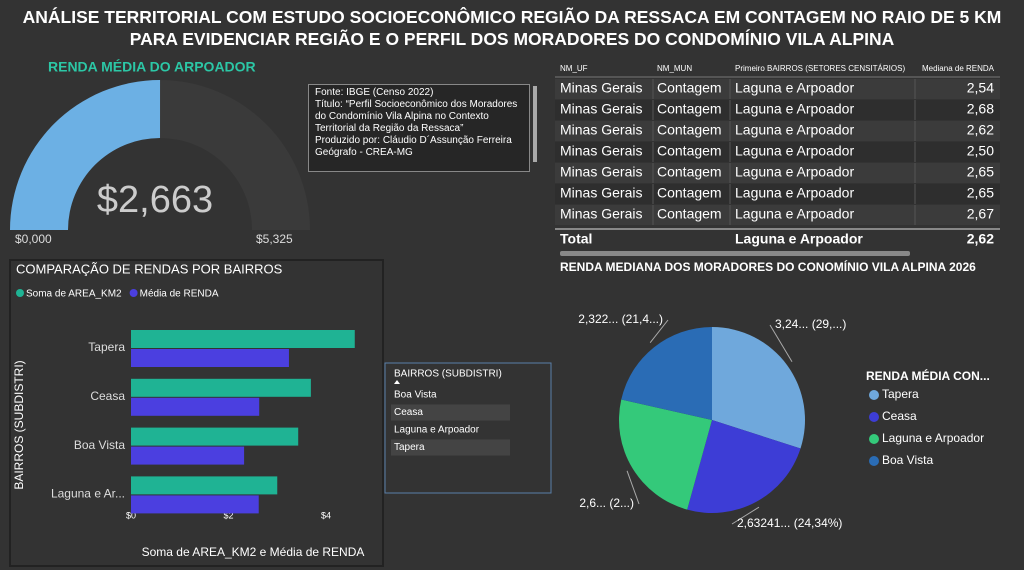  I want to click on gauge-title: RENDA MÉDIA DO ARPOADOR, so click(152, 67).